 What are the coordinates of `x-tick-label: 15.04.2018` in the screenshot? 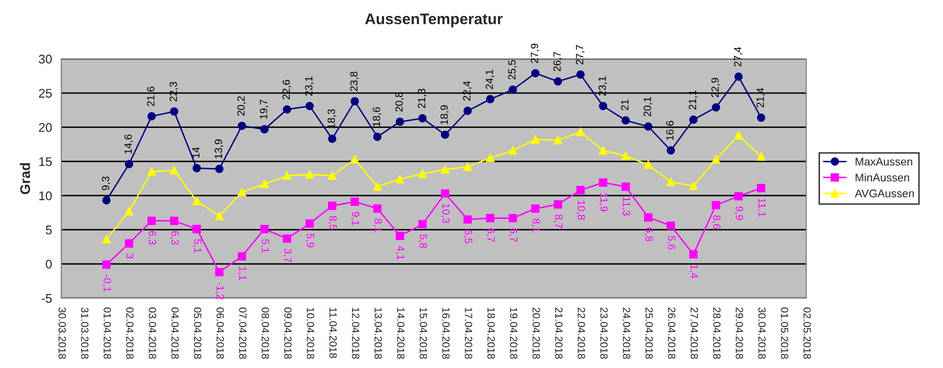 It's located at (424, 333).